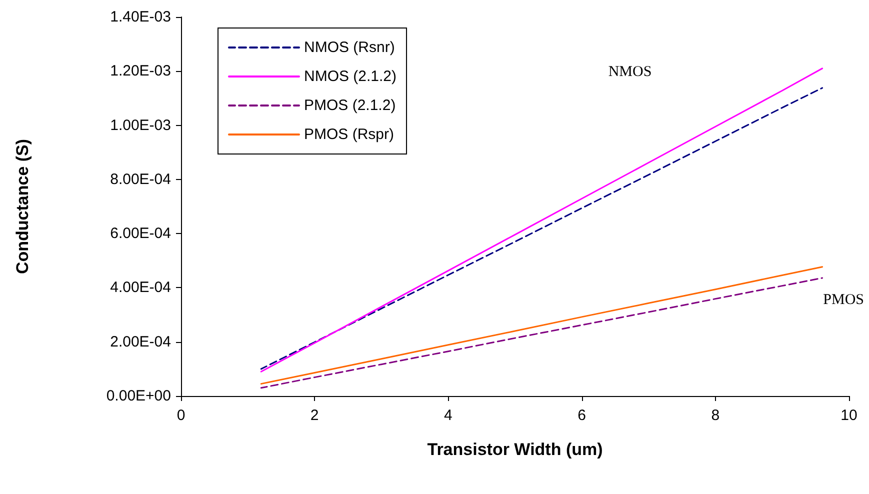 This screenshot has width=869, height=494. Describe the element at coordinates (140, 17) in the screenshot. I see `y-tick-label: 1.40E-03` at that location.